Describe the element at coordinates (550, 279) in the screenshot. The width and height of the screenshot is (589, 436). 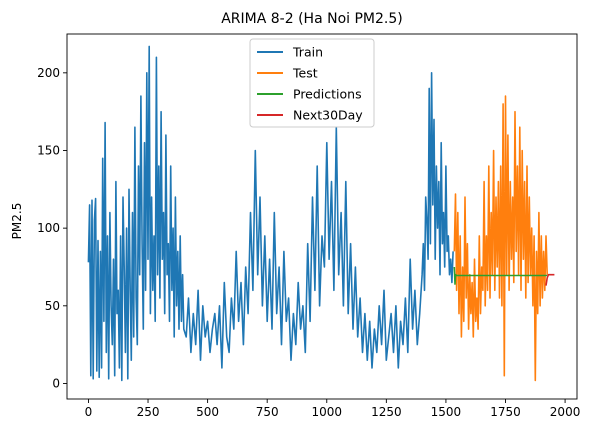
I see `series-line-next30day` at that location.